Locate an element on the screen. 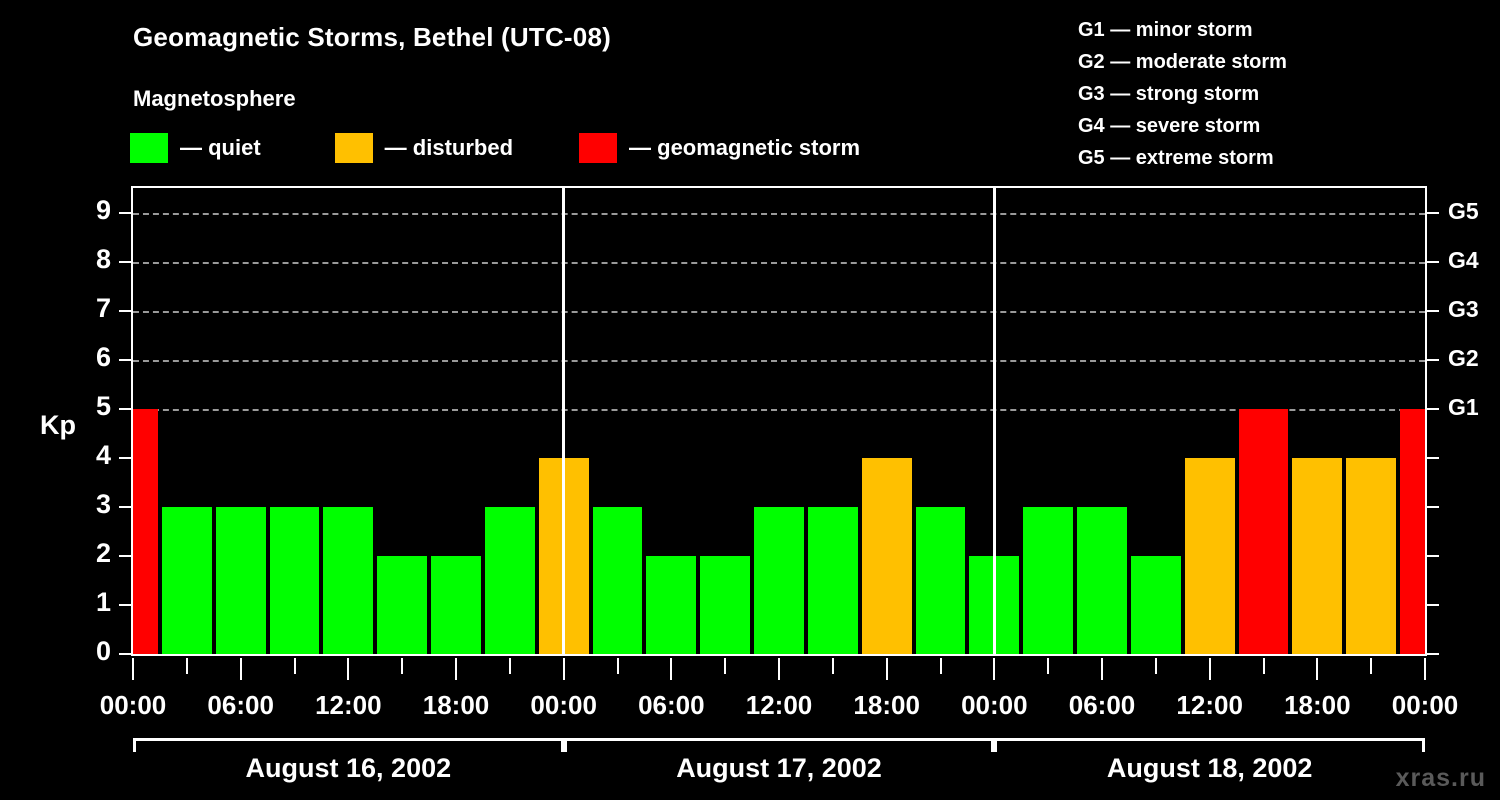 This screenshot has height=800, width=1500. y-axis-label: 6 is located at coordinates (103, 356).